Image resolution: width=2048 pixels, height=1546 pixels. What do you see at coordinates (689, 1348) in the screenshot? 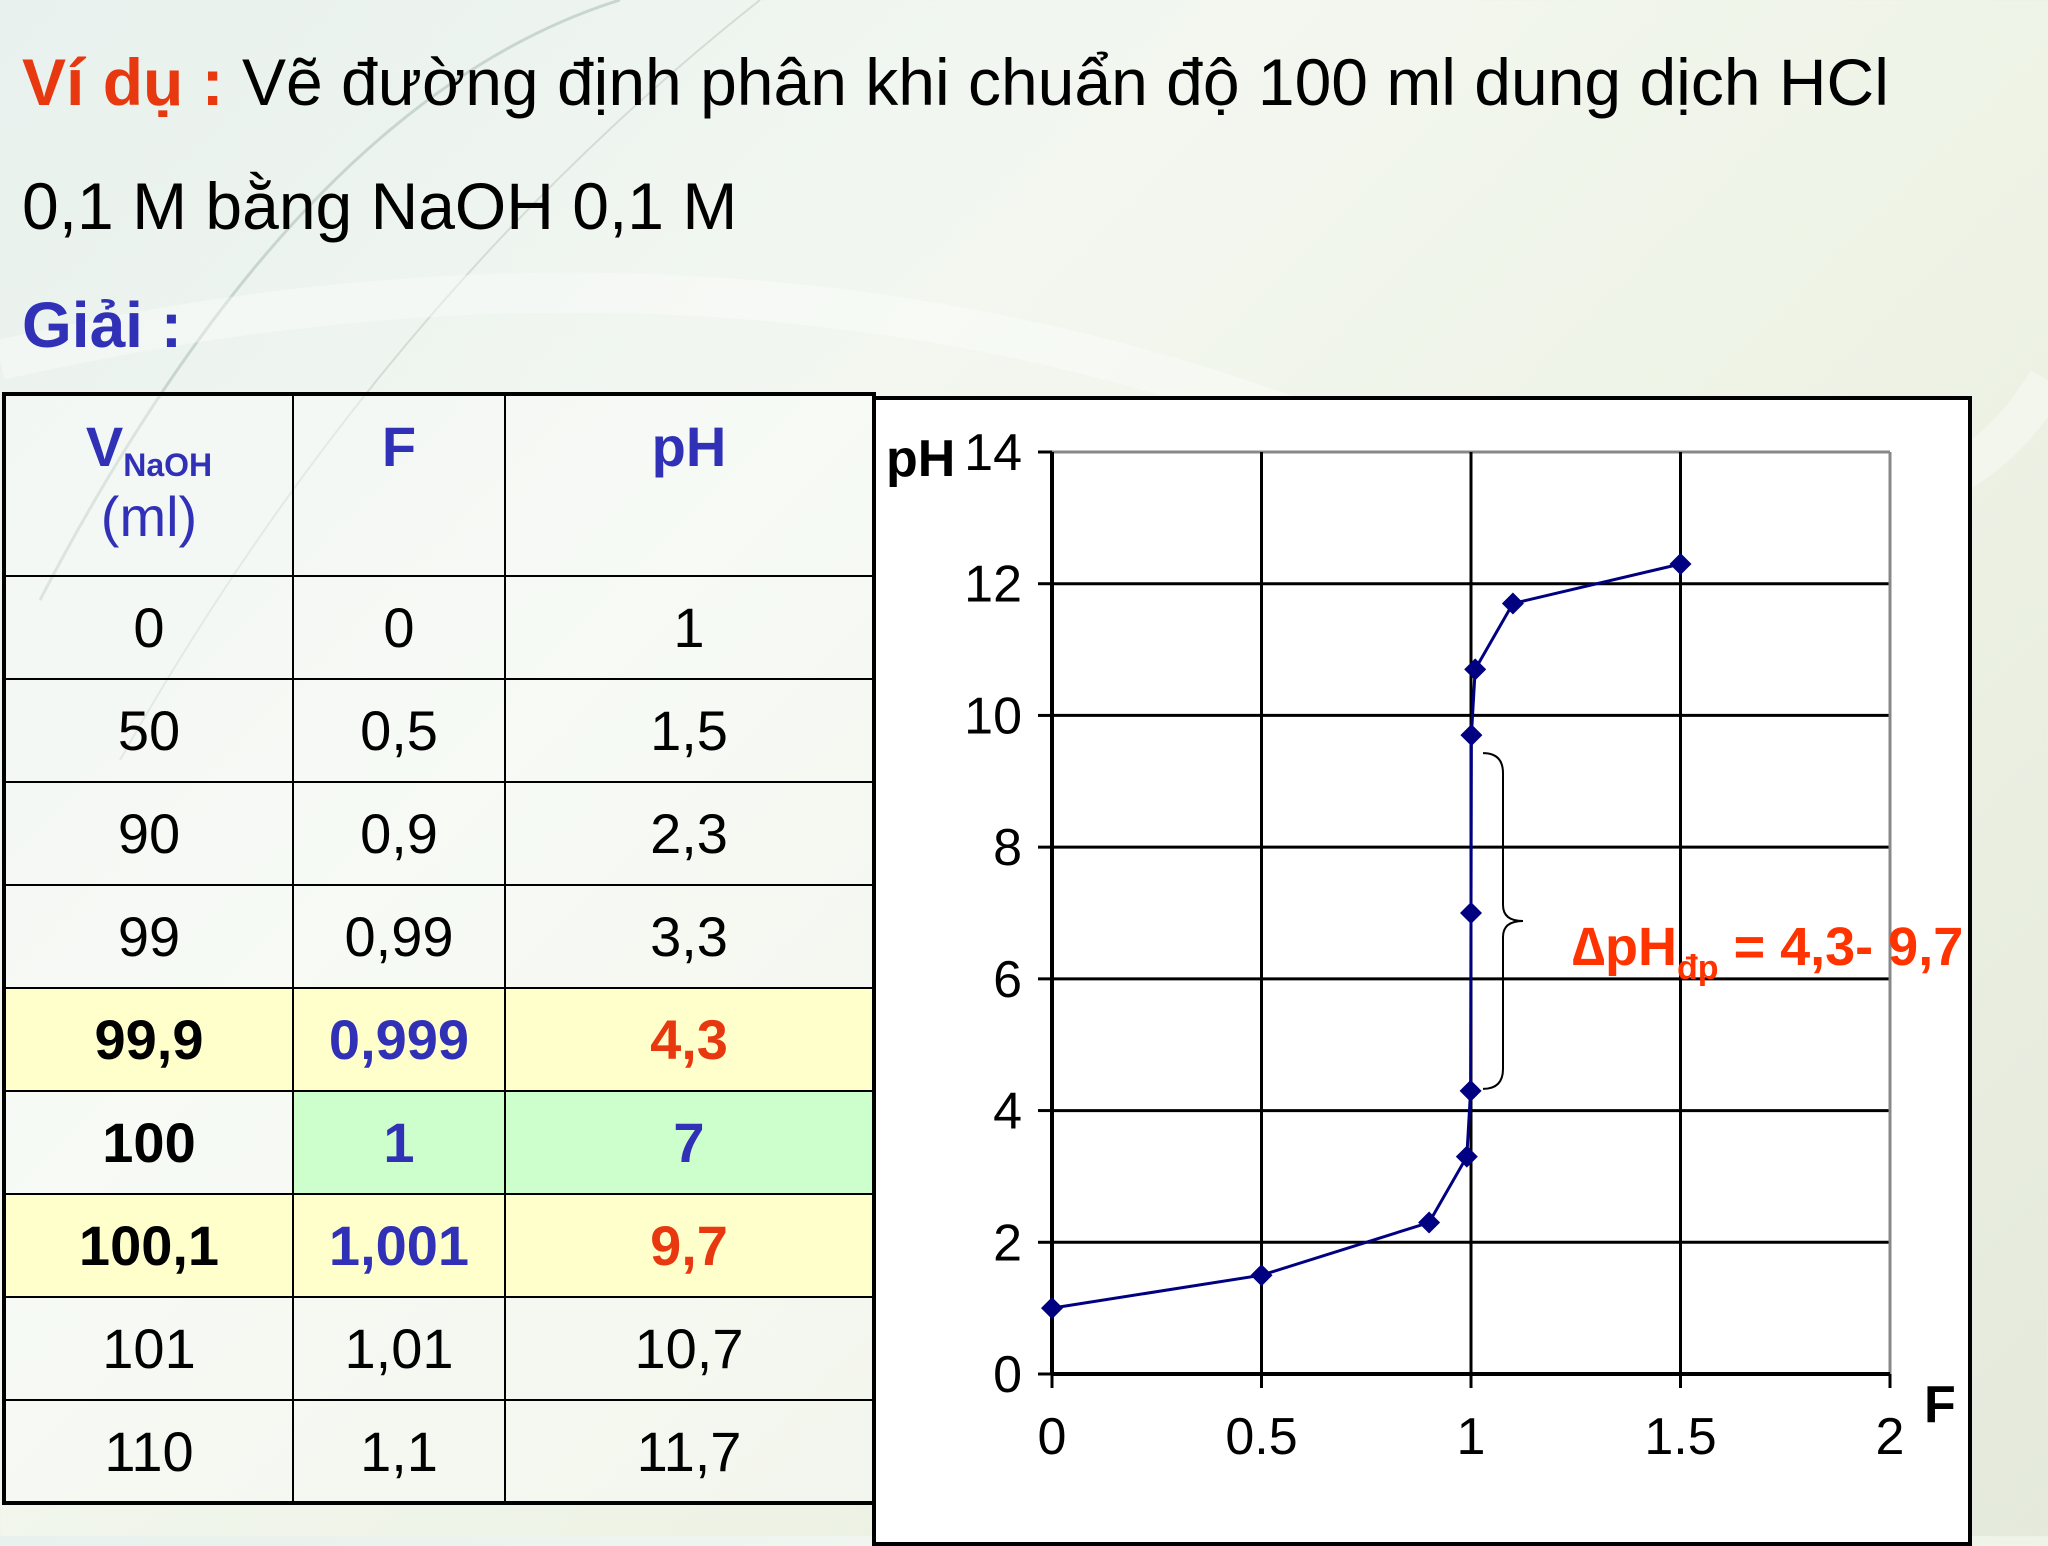
I see `cell-ph: 10,7` at bounding box center [689, 1348].